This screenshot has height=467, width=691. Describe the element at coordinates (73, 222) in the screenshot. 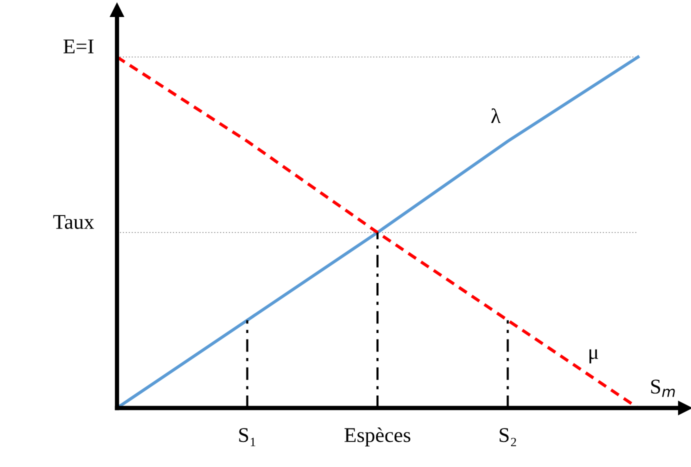

I see `ref-line-label: Taux` at that location.